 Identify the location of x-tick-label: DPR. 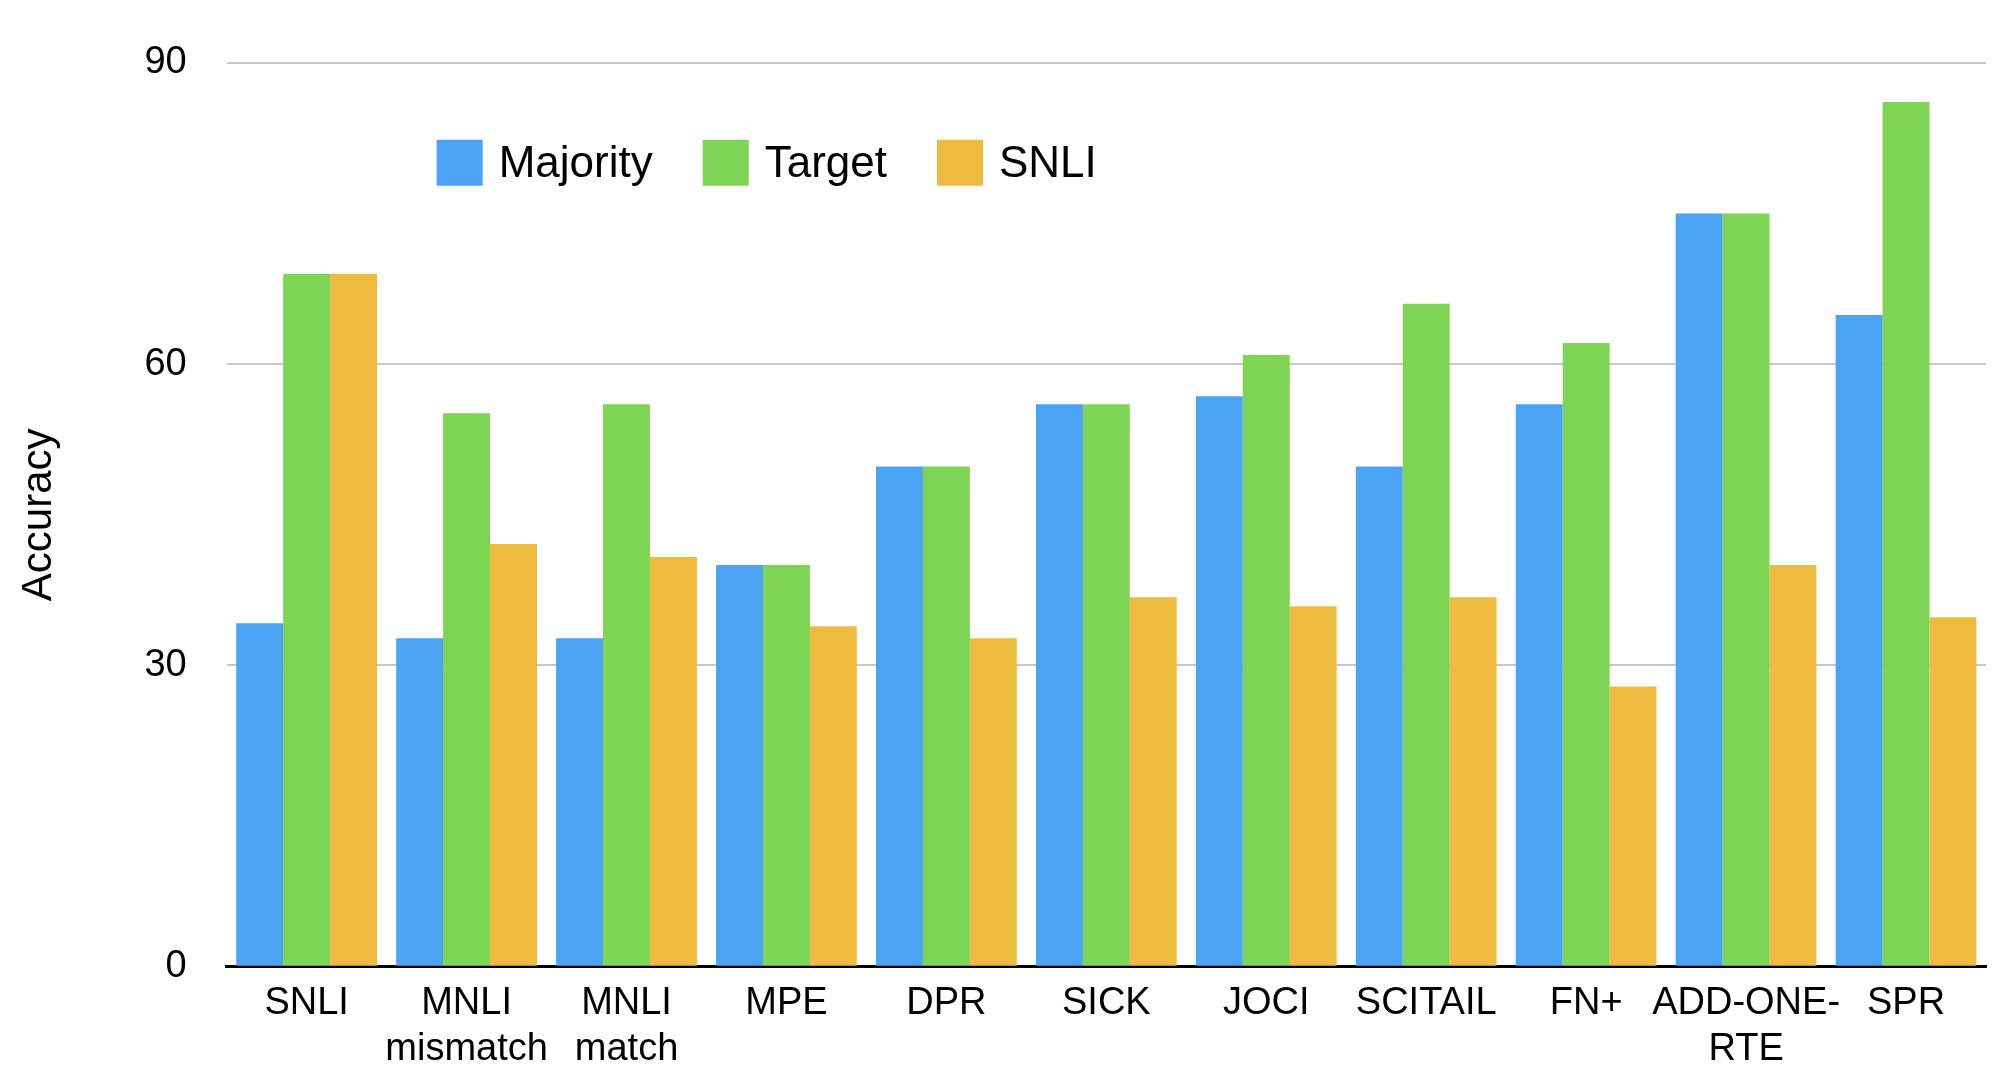
(946, 1001).